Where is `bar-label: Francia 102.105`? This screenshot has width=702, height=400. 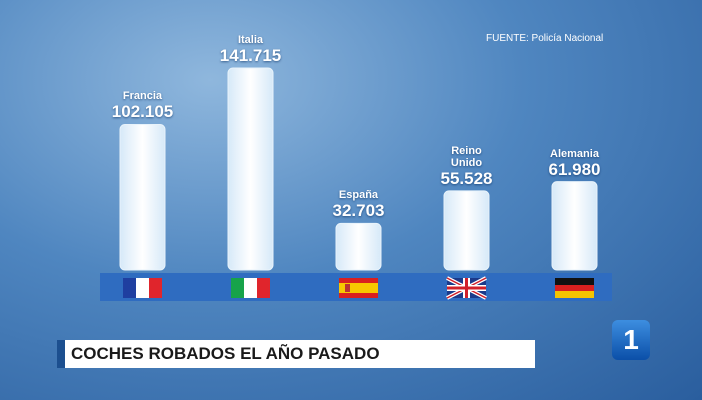 bar-label: Francia 102.105 is located at coordinates (142, 106).